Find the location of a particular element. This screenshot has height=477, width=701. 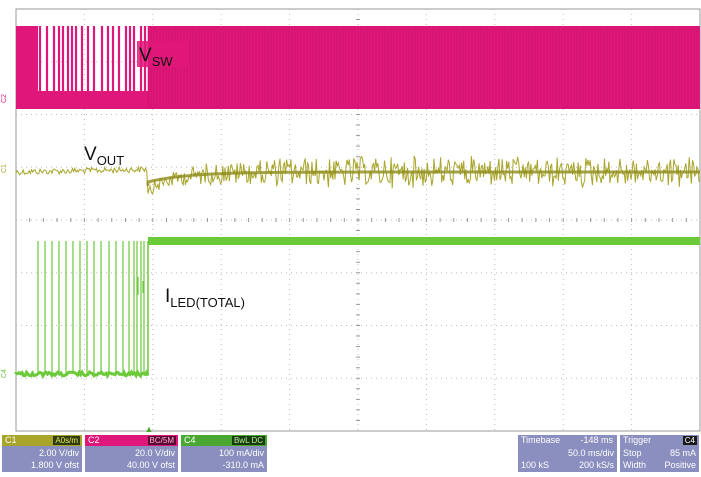

timebase-value: -148 ms is located at coordinates (596, 440).